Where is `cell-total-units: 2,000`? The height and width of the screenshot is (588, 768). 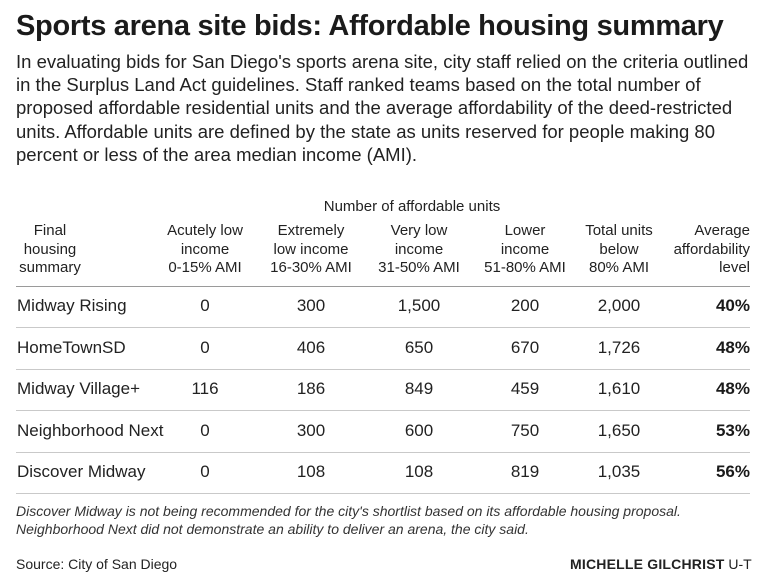 cell-total-units: 2,000 is located at coordinates (619, 305).